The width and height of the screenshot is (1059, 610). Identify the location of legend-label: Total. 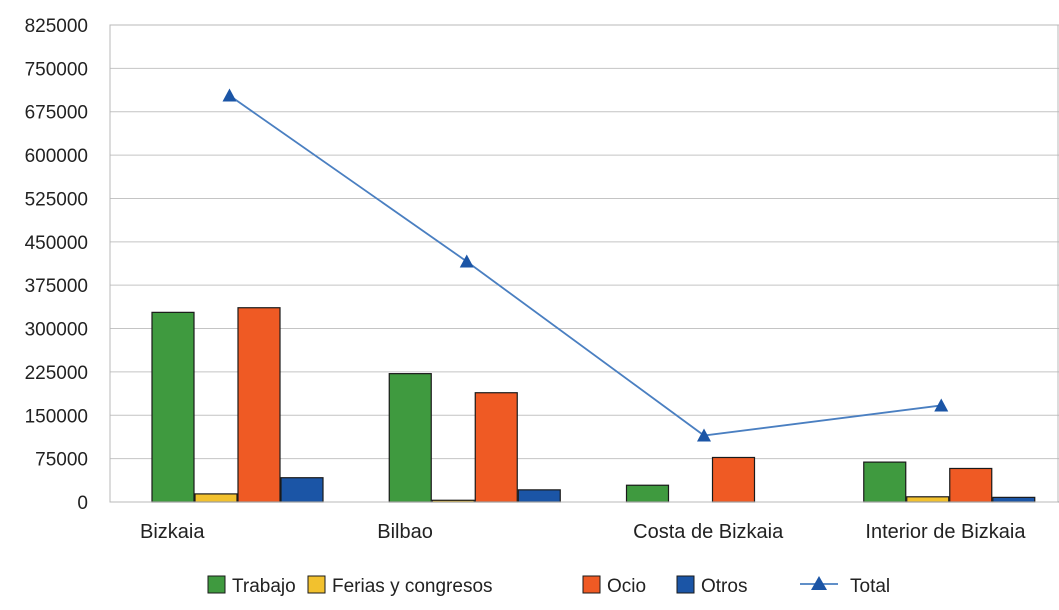
(870, 586).